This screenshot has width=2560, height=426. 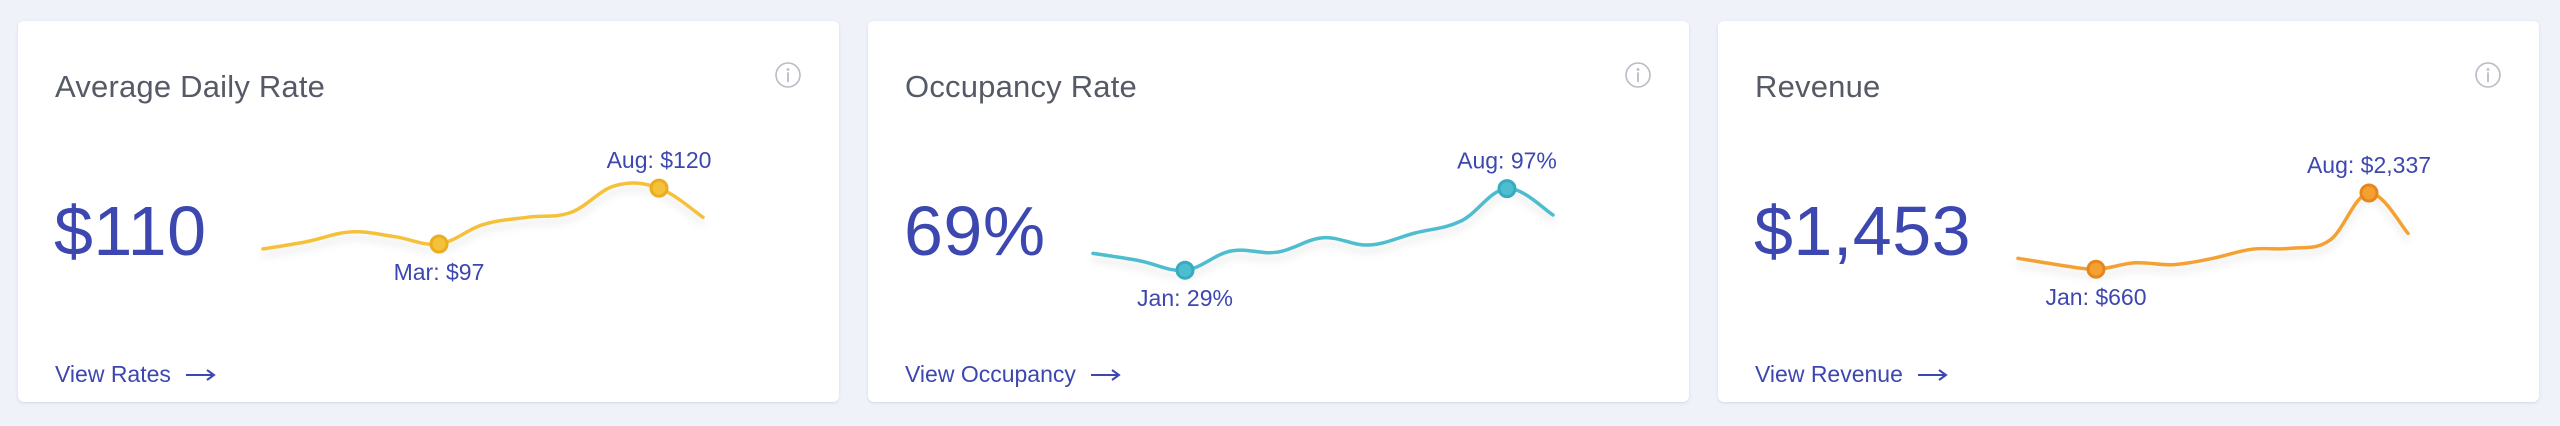 What do you see at coordinates (2369, 165) in the screenshot?
I see `high-point-label: Aug: $2,337` at bounding box center [2369, 165].